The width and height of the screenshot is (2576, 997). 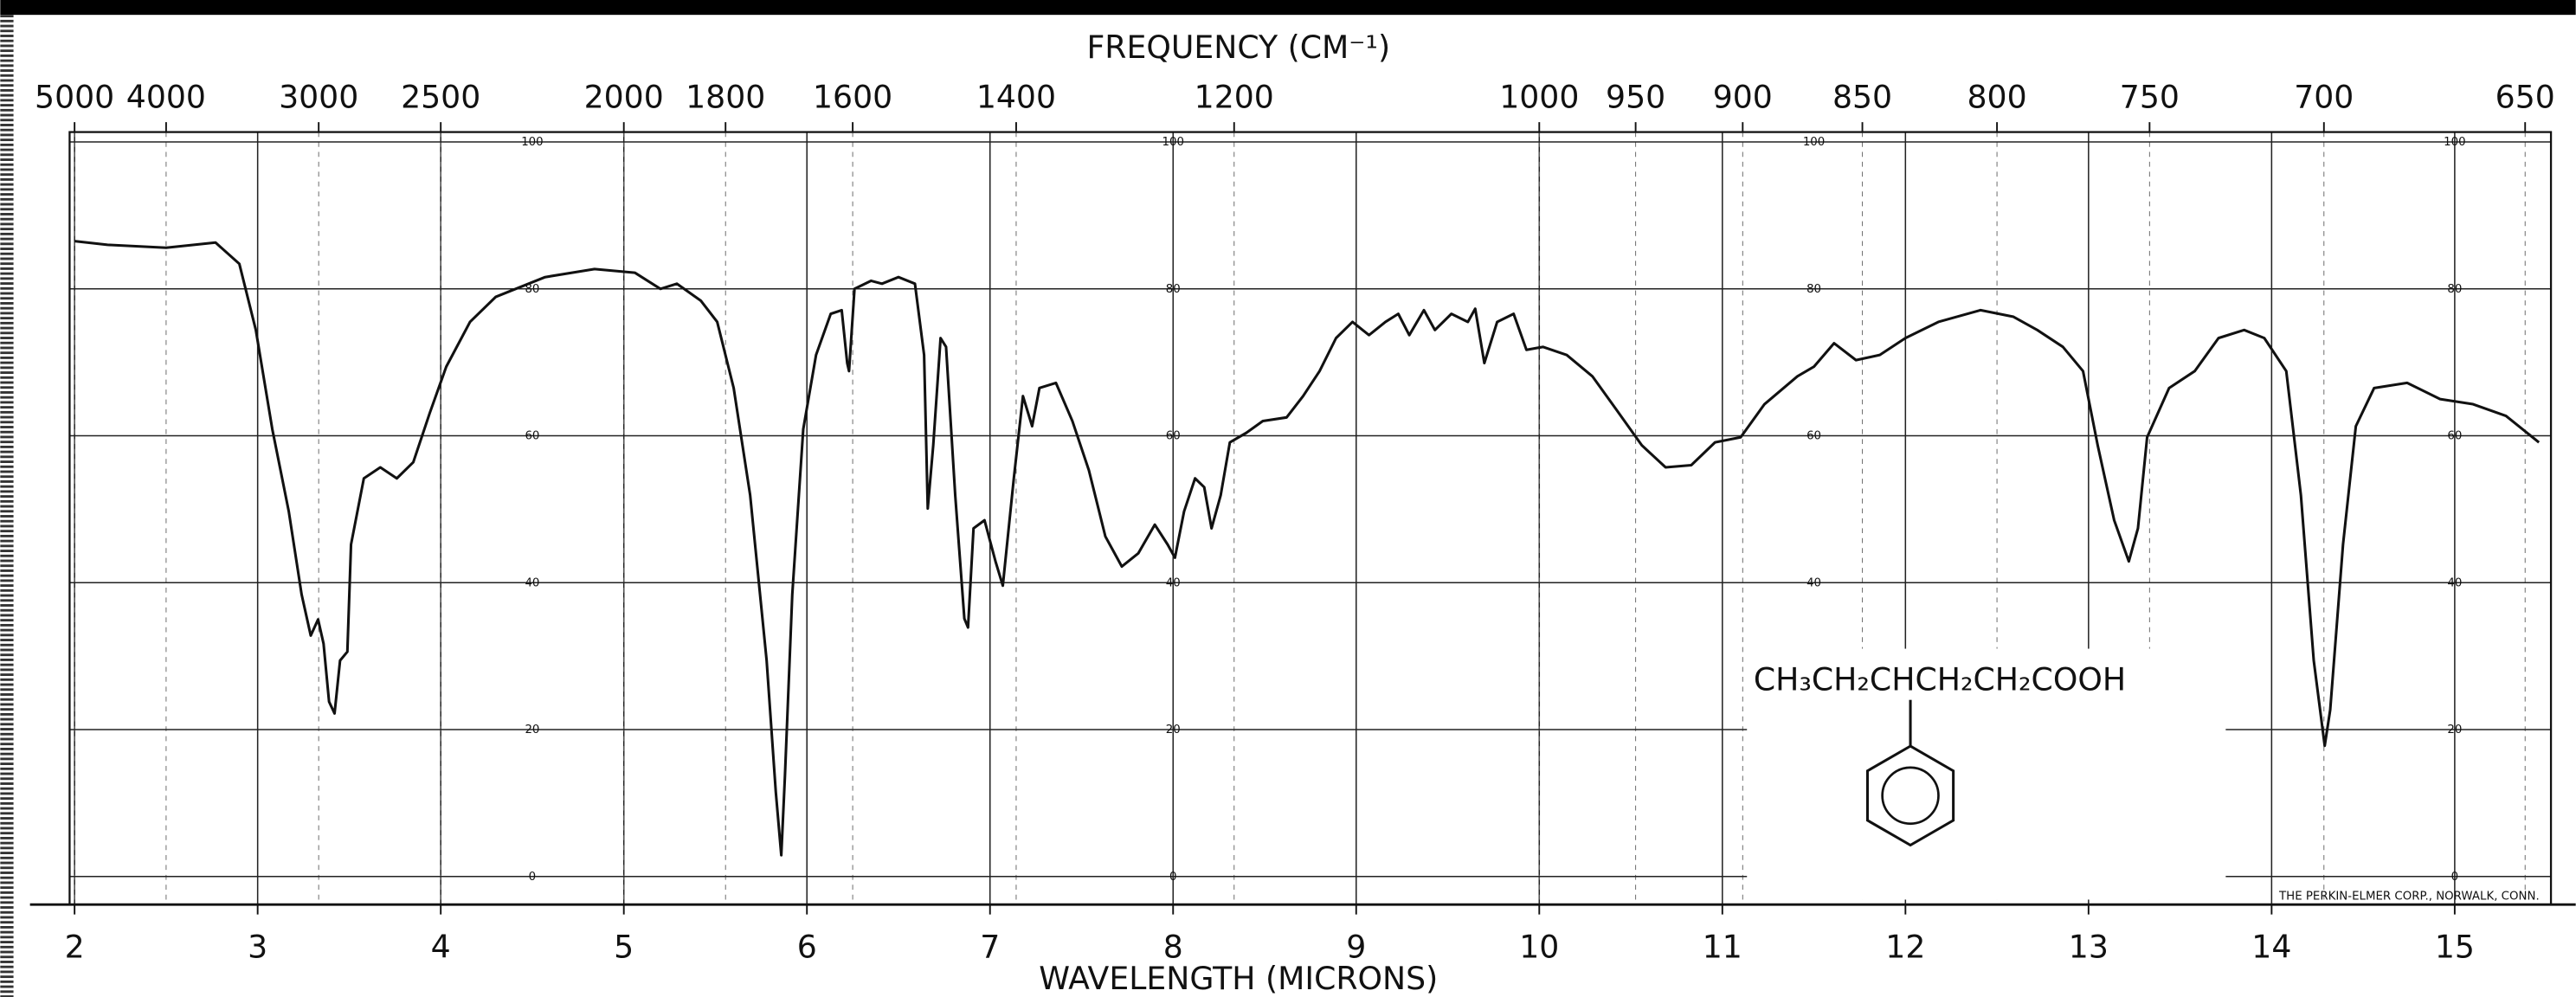 What do you see at coordinates (1722, 947) in the screenshot?
I see `x-tick-label: 11` at bounding box center [1722, 947].